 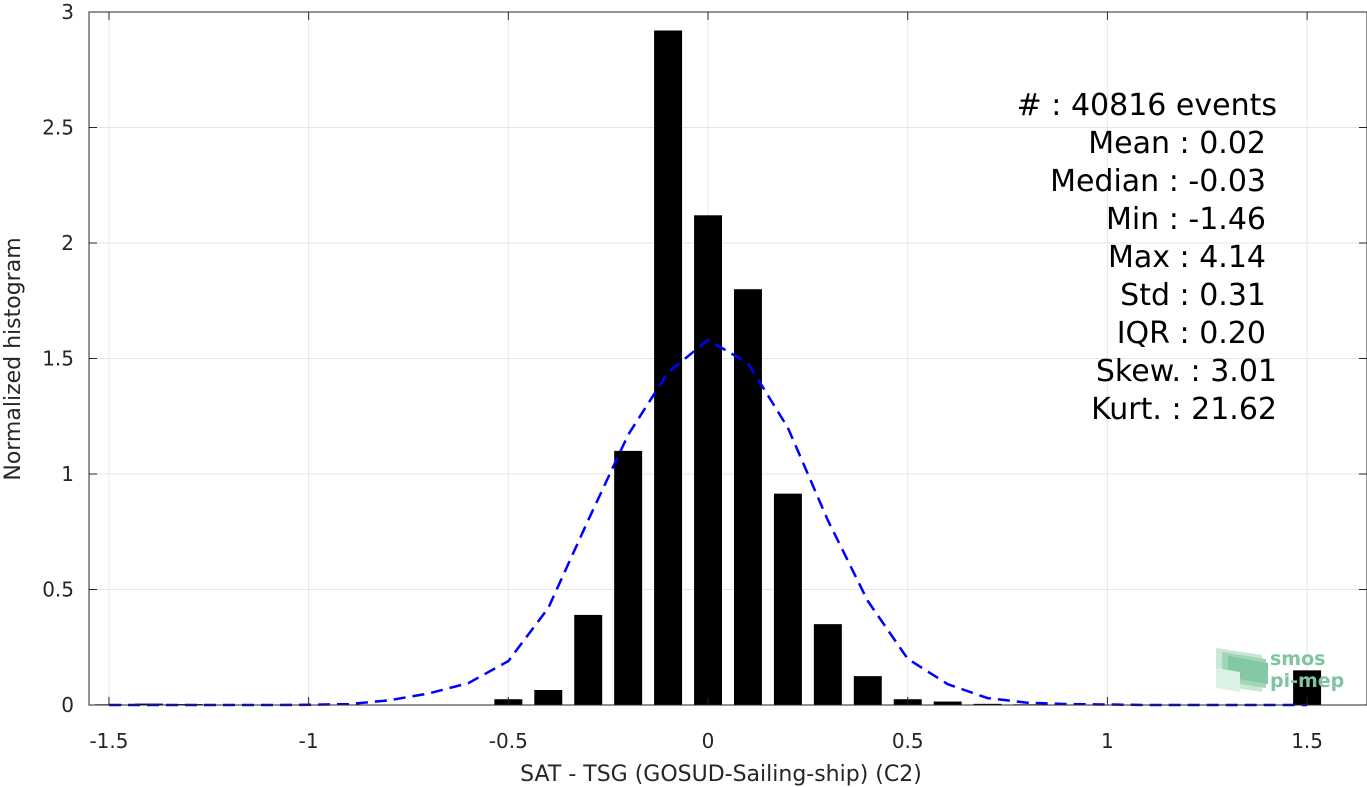 What do you see at coordinates (1177, 143) in the screenshot?
I see `stats-line-1: Mean : 0.02` at bounding box center [1177, 143].